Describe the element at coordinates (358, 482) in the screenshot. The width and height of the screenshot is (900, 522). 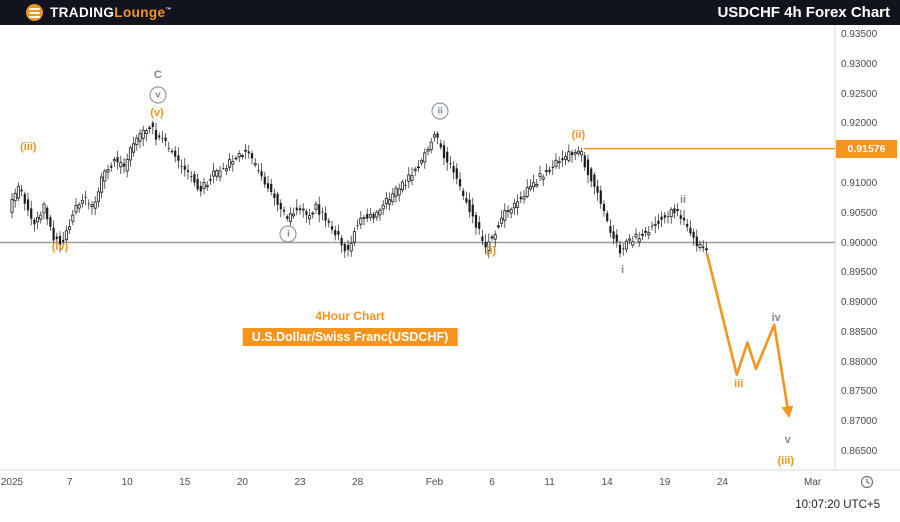
I see `x-axis-label: 28` at that location.